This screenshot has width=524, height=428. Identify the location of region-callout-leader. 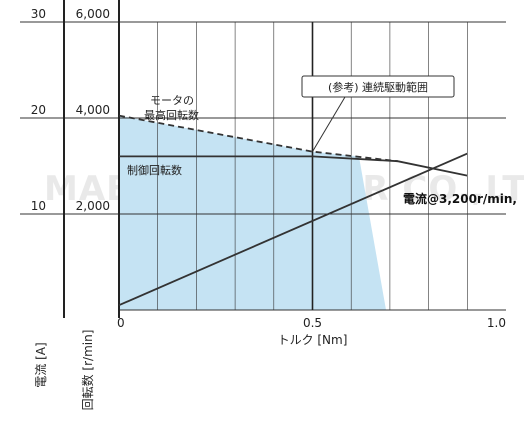
(329, 124).